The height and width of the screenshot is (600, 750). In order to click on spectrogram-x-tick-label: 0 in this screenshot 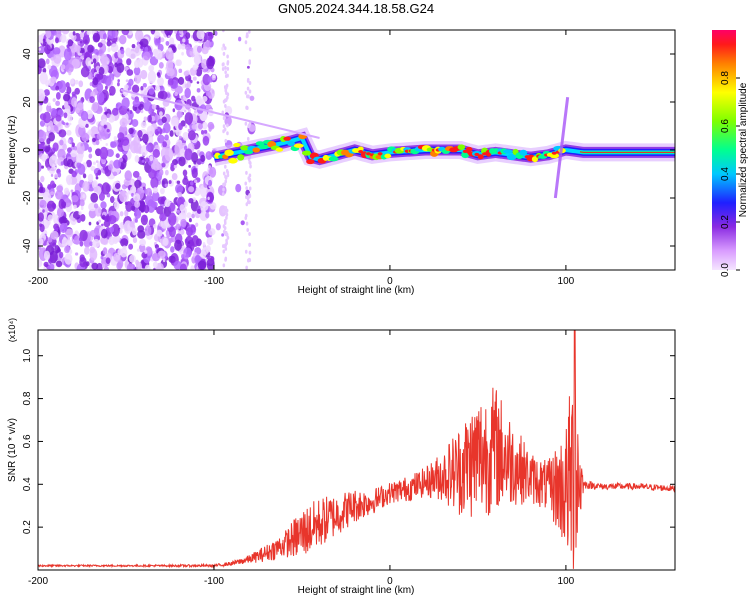, I will do `click(390, 281)`.